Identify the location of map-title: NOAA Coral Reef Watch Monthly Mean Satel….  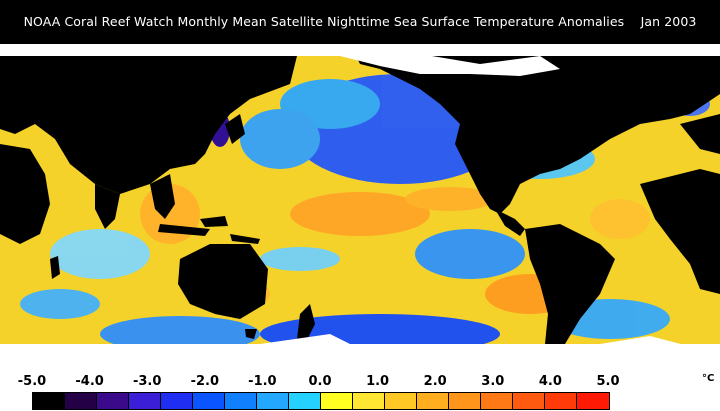
(360, 22).